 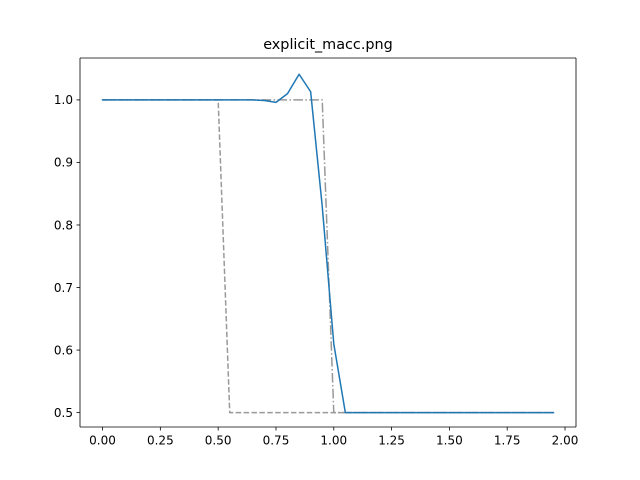 I want to click on x-tick-label: 1.25, so click(x=391, y=441).